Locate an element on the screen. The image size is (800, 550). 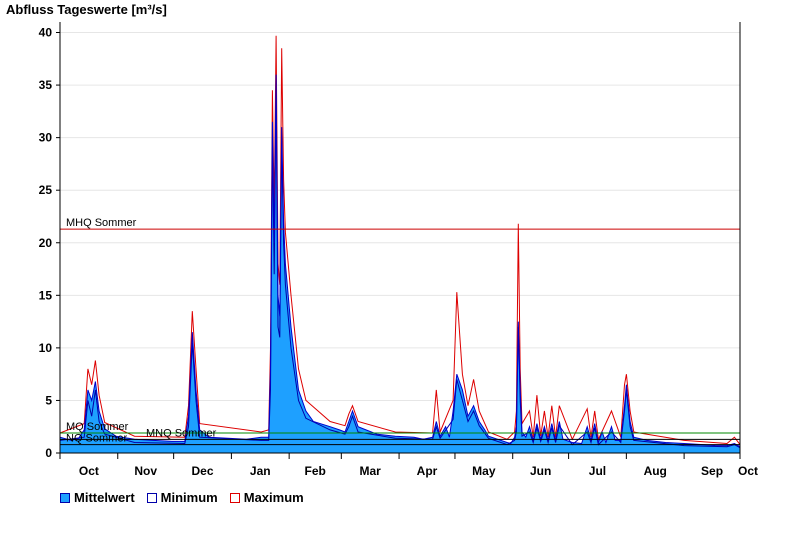
legend: Mittelwert Minimum Maximum is located at coordinates (182, 497).